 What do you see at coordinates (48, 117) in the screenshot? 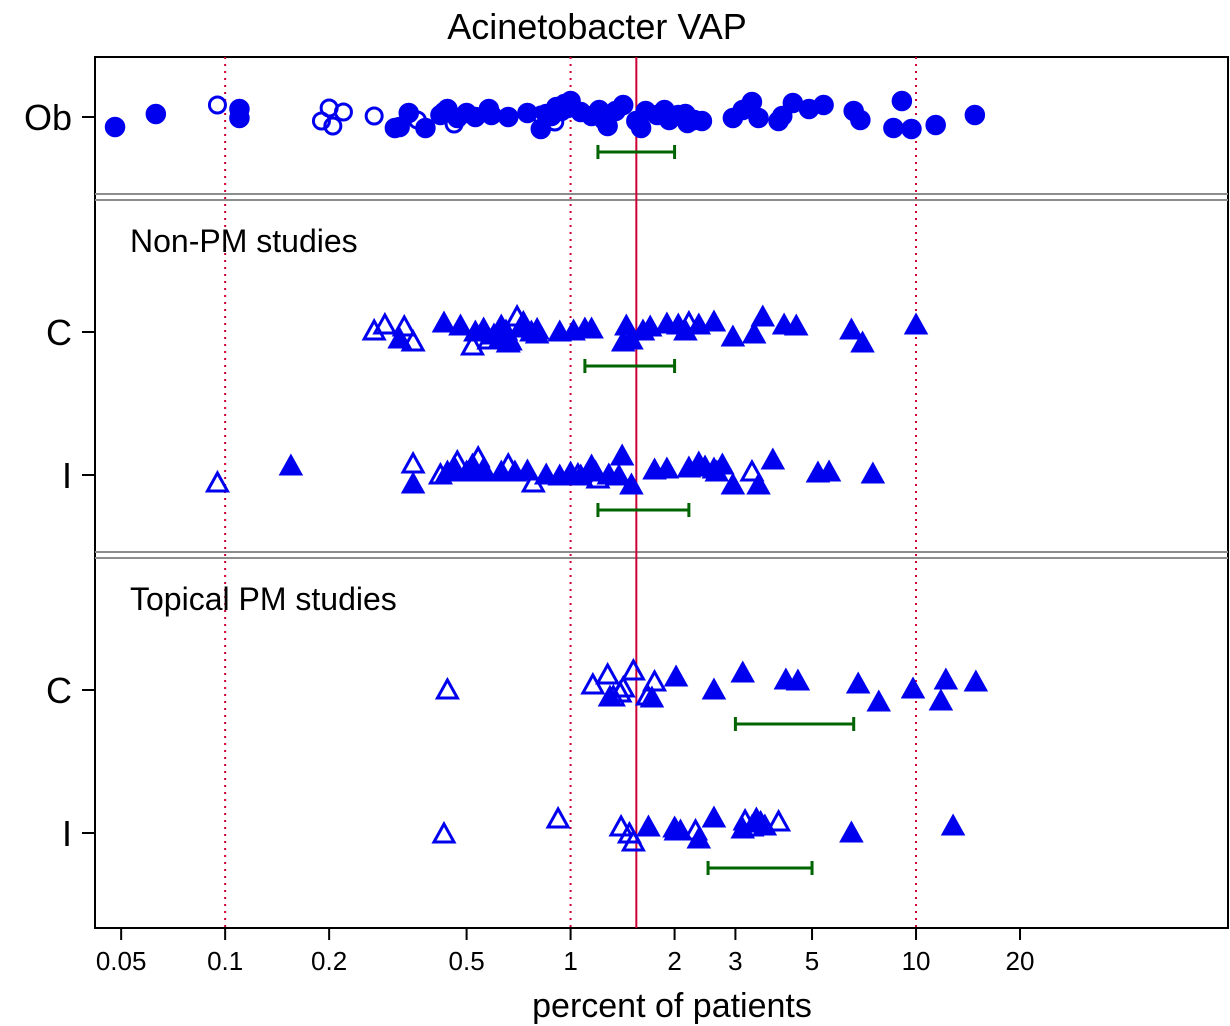
I see `row-label: Ob` at bounding box center [48, 117].